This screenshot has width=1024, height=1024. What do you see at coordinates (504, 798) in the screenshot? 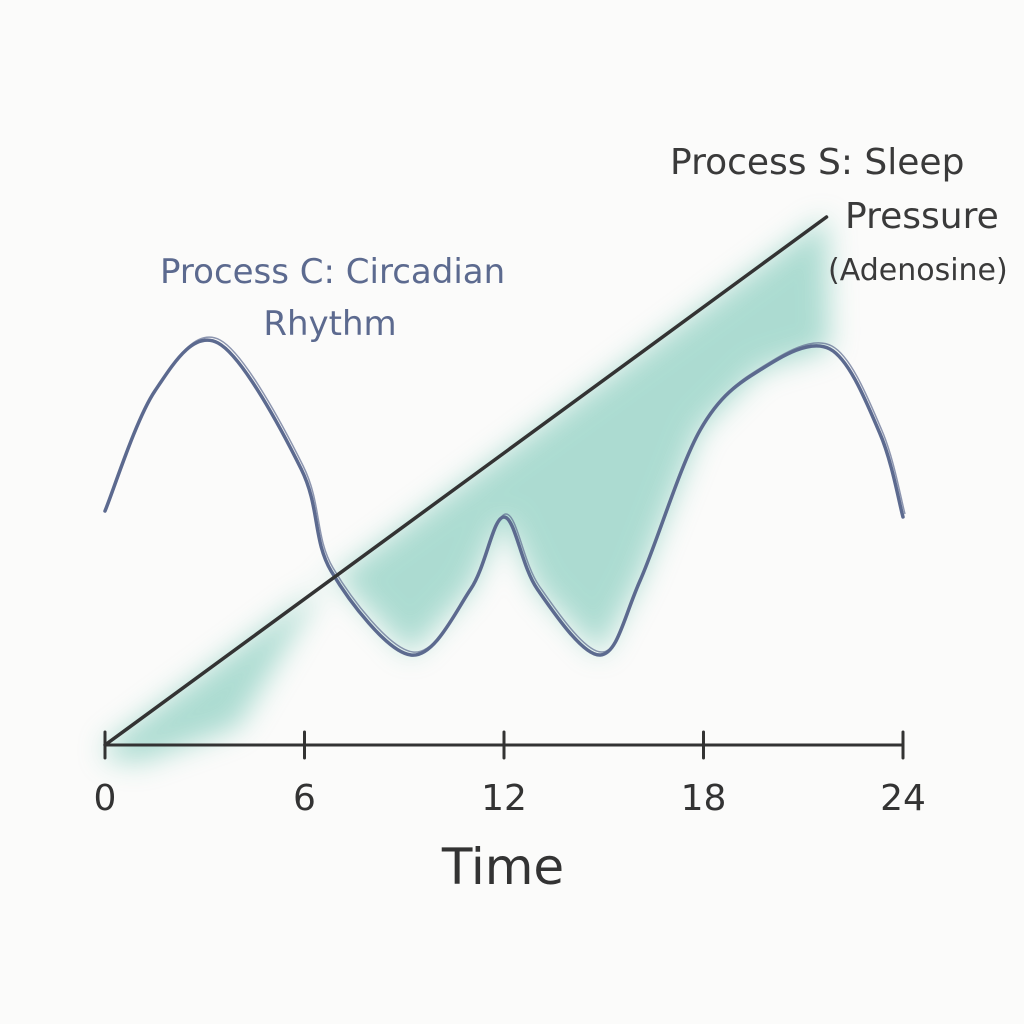
I see `x-tick-label: 12` at bounding box center [504, 798].